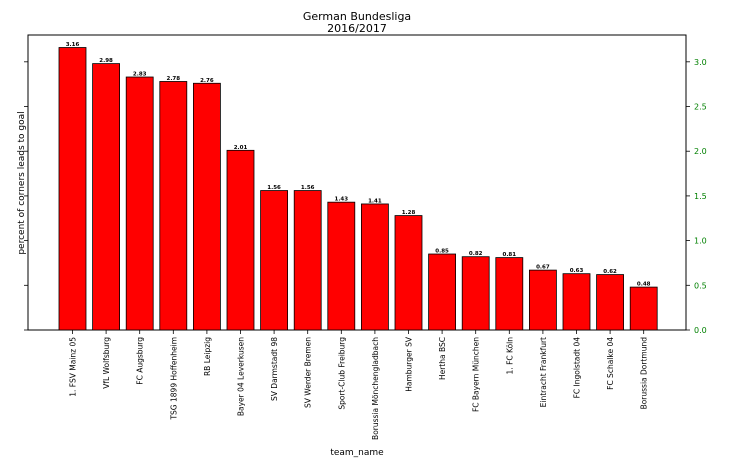  Describe the element at coordinates (442, 358) in the screenshot. I see `x-tick-label: Hertha BSC` at that location.